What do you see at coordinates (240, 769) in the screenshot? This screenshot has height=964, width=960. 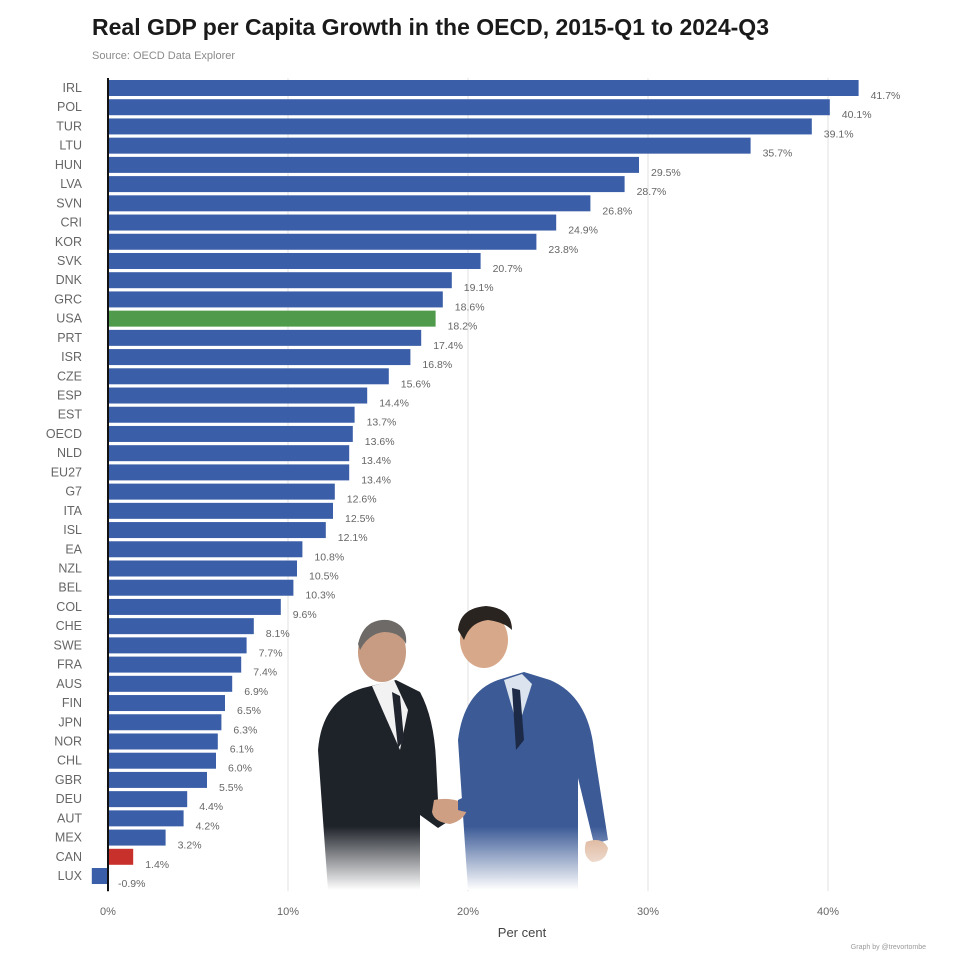 I see `value-label: 6.0%` at bounding box center [240, 769].